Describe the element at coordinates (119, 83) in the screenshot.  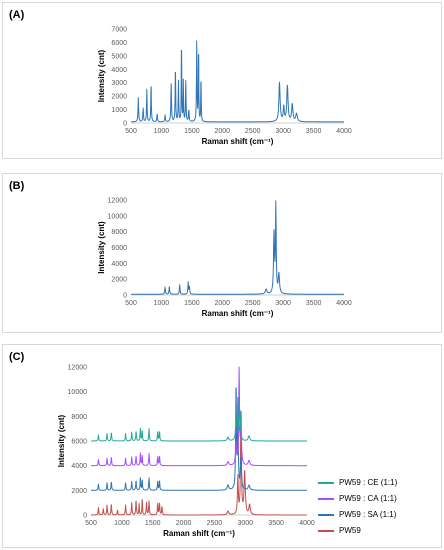
I see `y-tick-label: 3000` at that location.